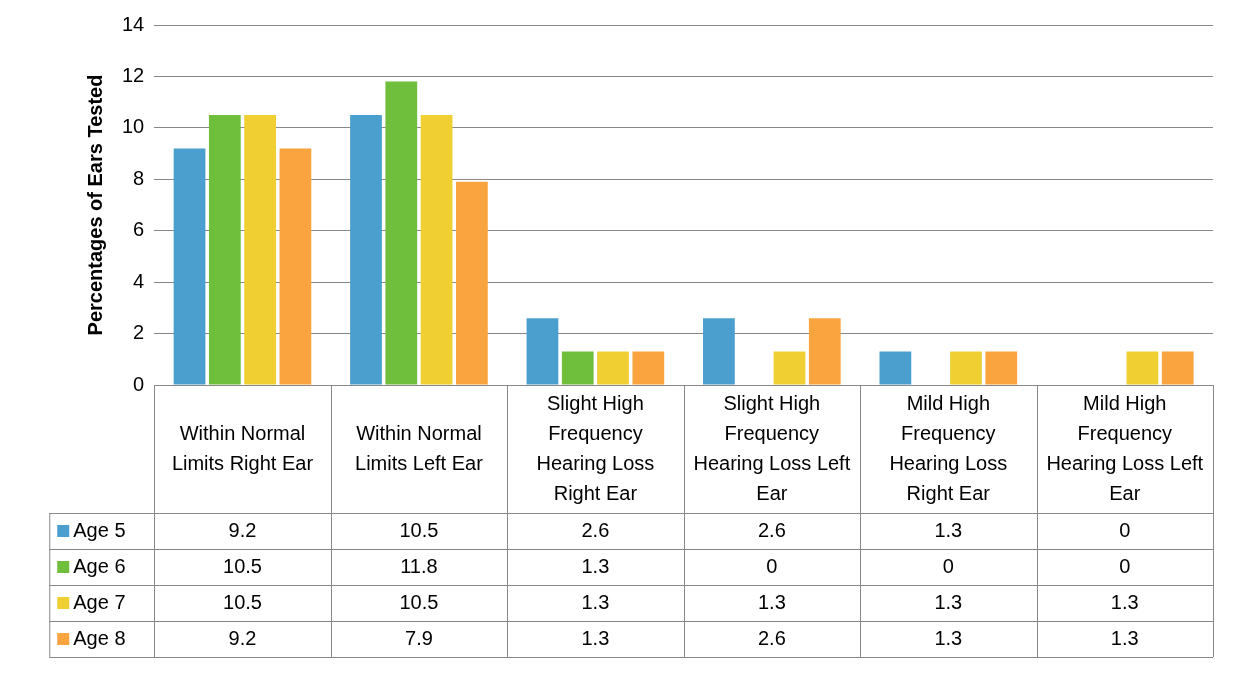 The height and width of the screenshot is (681, 1240). Describe the element at coordinates (419, 637) in the screenshot. I see `data-label: 7.9` at that location.